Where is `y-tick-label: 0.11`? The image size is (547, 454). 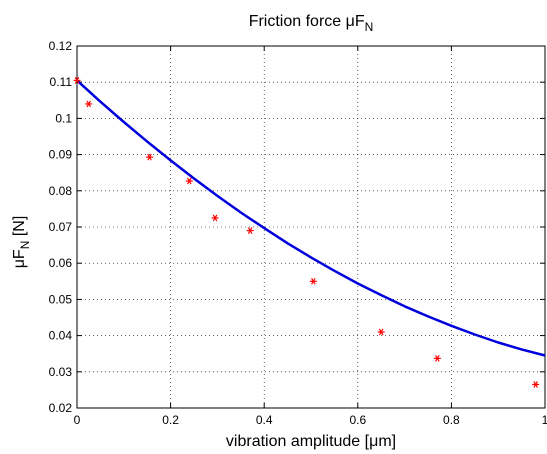
y-tick-label: 0.11 is located at coordinates (61, 82).